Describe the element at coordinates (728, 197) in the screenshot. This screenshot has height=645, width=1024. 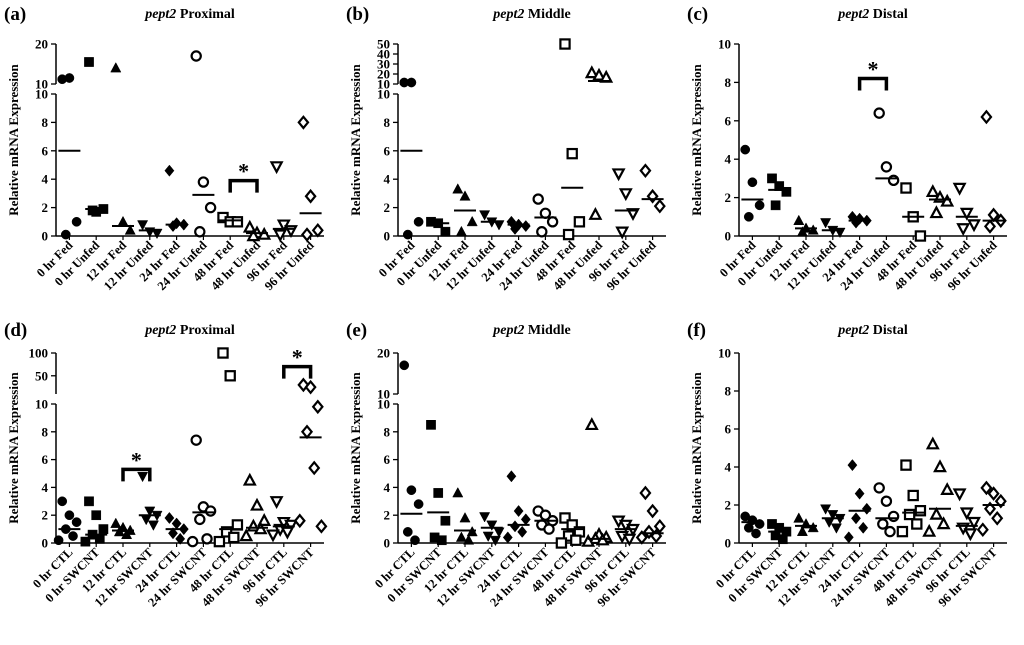
I see `y-tick-label: 2` at that location.